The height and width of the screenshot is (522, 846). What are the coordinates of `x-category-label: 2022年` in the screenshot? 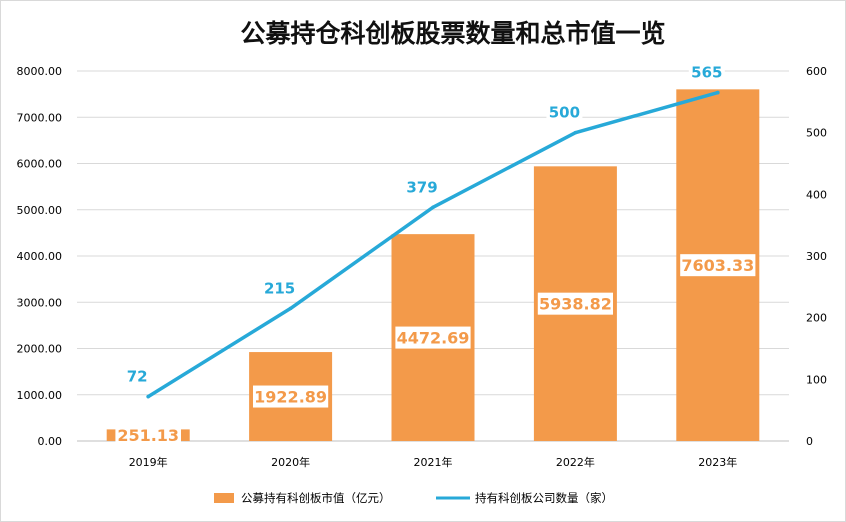 It's located at (575, 462).